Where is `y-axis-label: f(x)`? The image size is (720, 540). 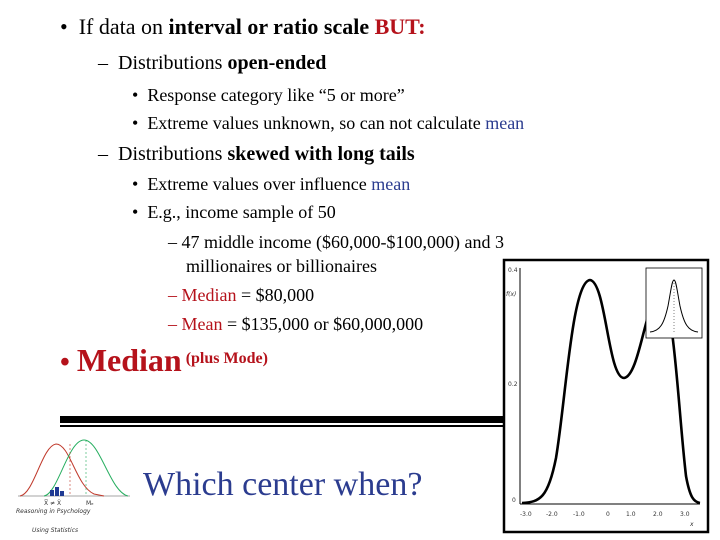
y-axis-label: f(x) is located at coordinates (511, 294).